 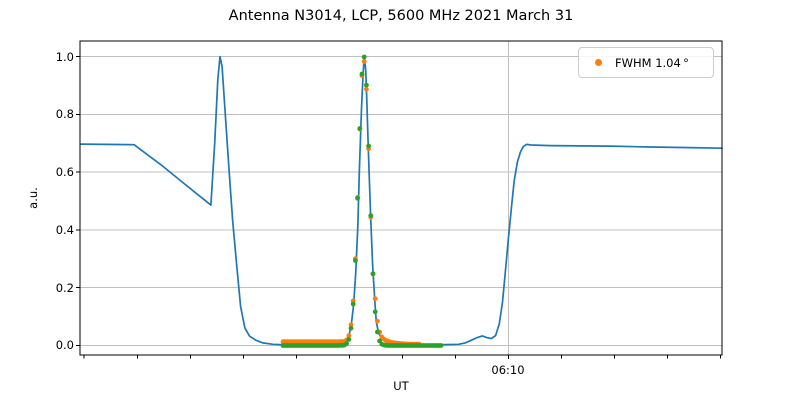 What do you see at coordinates (508, 370) in the screenshot?
I see `x-axis-tick-label: 06:10` at bounding box center [508, 370].